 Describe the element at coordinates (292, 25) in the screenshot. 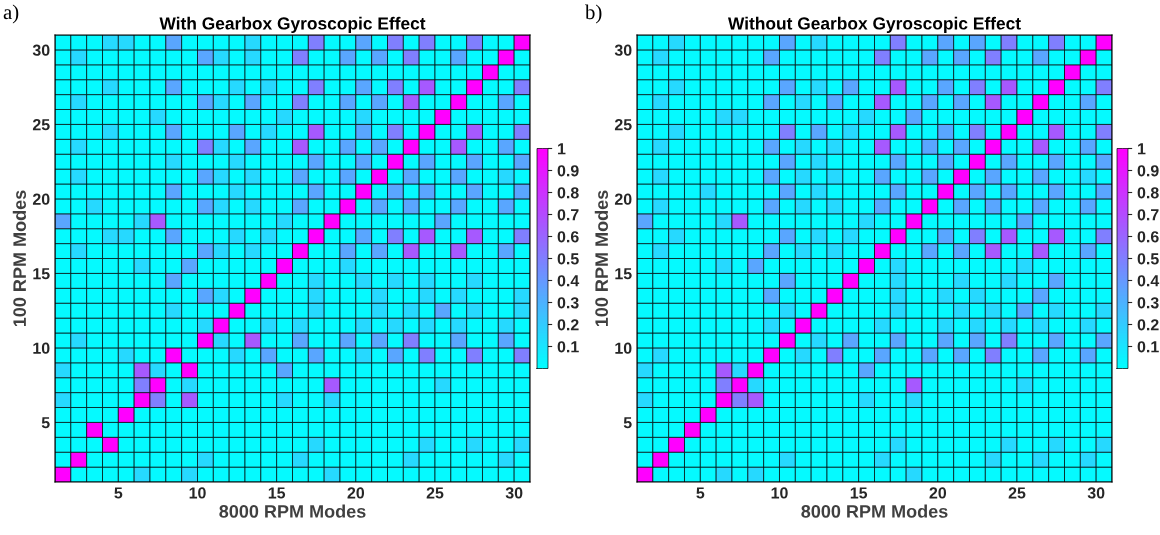

I see `chart-title: With Gearbox Gyroscopic Effect` at that location.